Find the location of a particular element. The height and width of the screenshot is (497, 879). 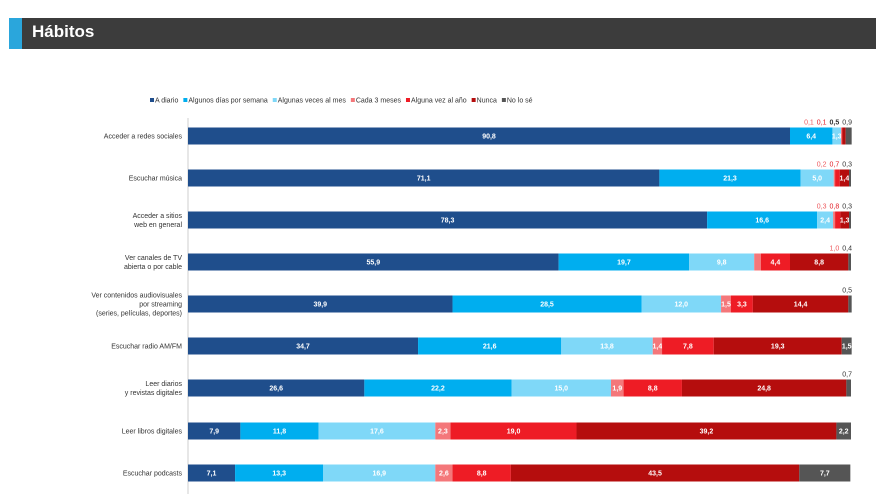

bar-value-label-above: 0,5 is located at coordinates (847, 291).